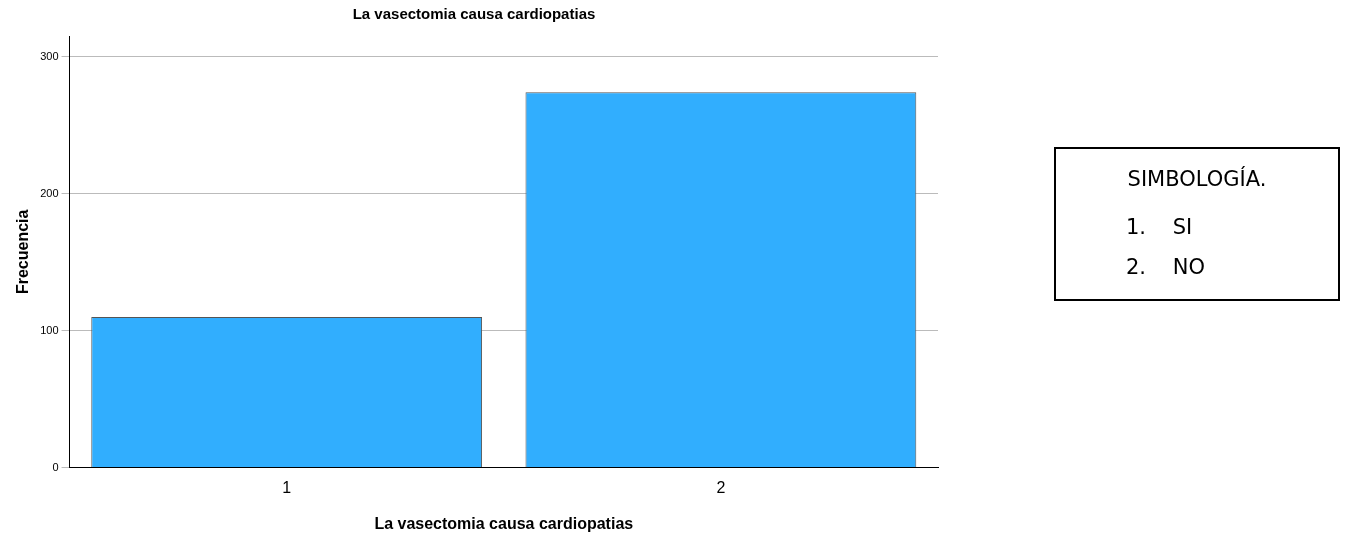  What do you see at coordinates (474, 14) in the screenshot?
I see `chart-title: La vasectomia causa cardiopatias` at bounding box center [474, 14].